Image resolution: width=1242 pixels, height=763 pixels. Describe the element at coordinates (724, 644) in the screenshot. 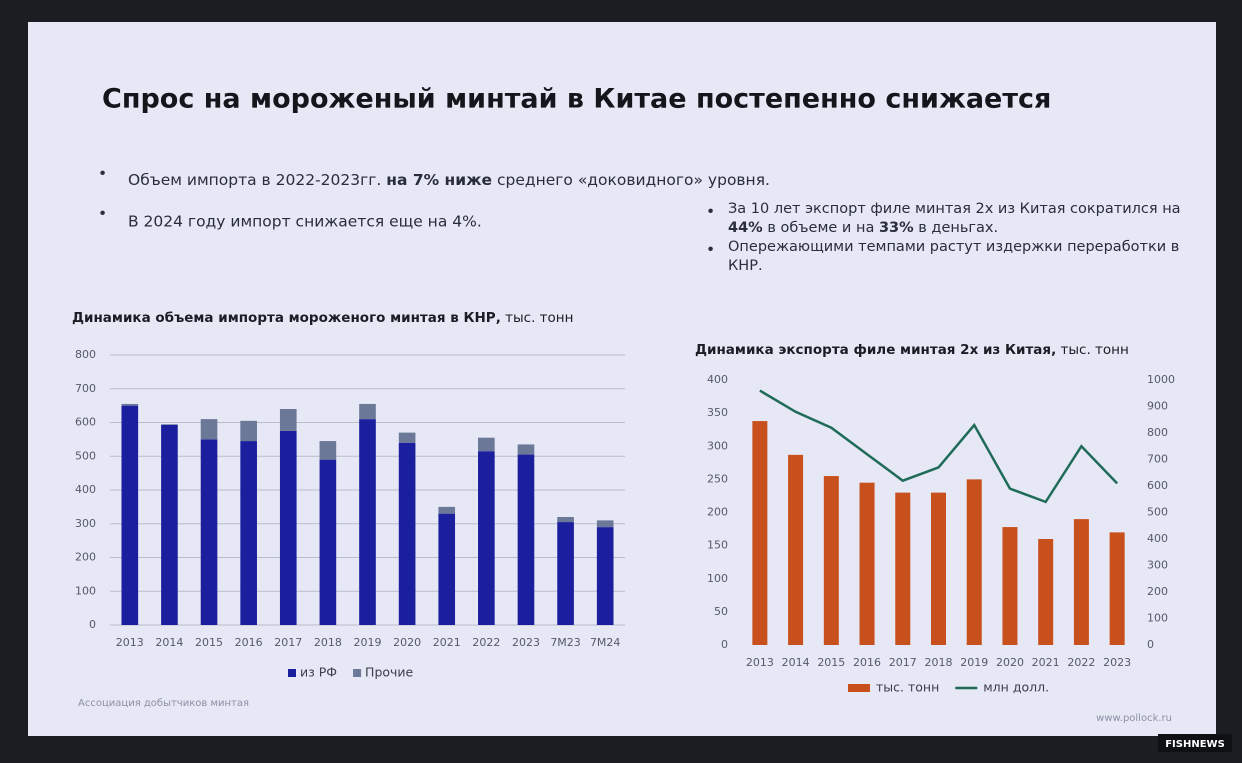

I see `y-tick-label: 0` at that location.